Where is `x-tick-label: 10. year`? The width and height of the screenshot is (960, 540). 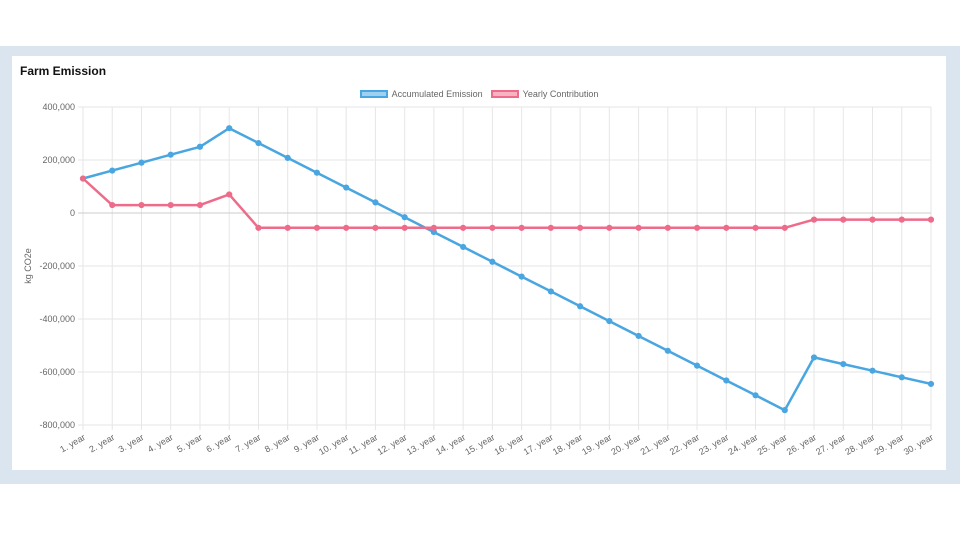 x-tick-label: 10. year is located at coordinates (333, 444).